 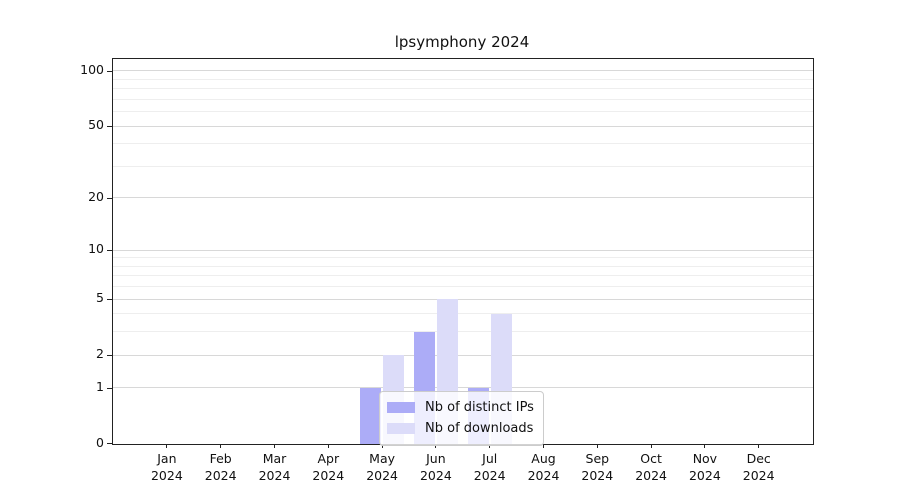 I want to click on x-tick-month: Sep, so click(x=597, y=458).